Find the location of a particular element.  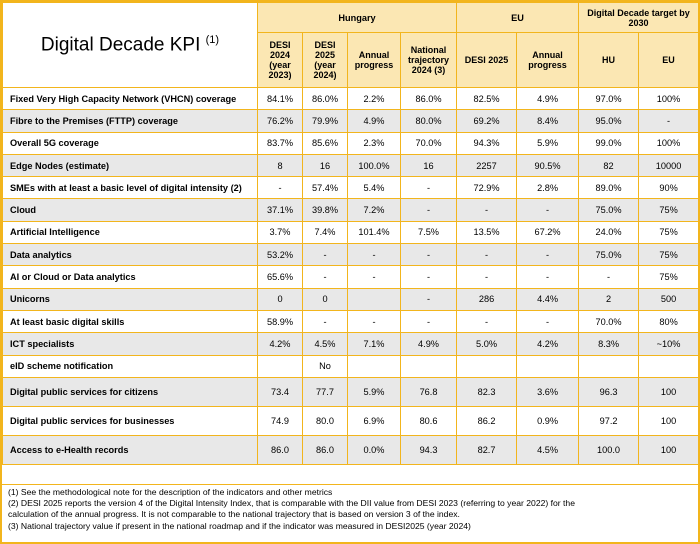

cell-target-eu: 100% is located at coordinates (669, 98).